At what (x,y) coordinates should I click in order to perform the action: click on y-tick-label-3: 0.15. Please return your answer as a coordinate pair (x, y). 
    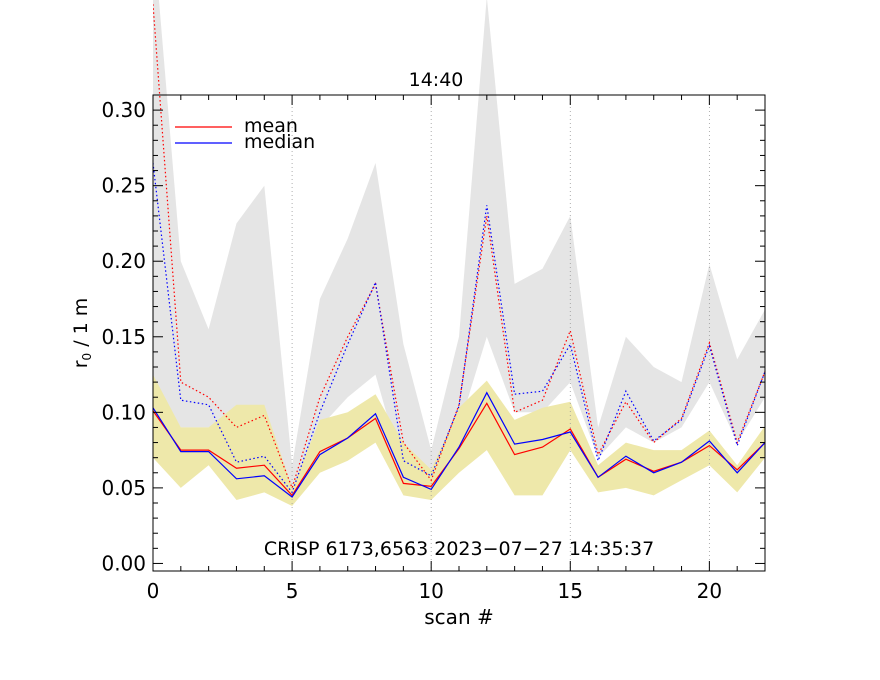
    Looking at the image, I should click on (123, 337).